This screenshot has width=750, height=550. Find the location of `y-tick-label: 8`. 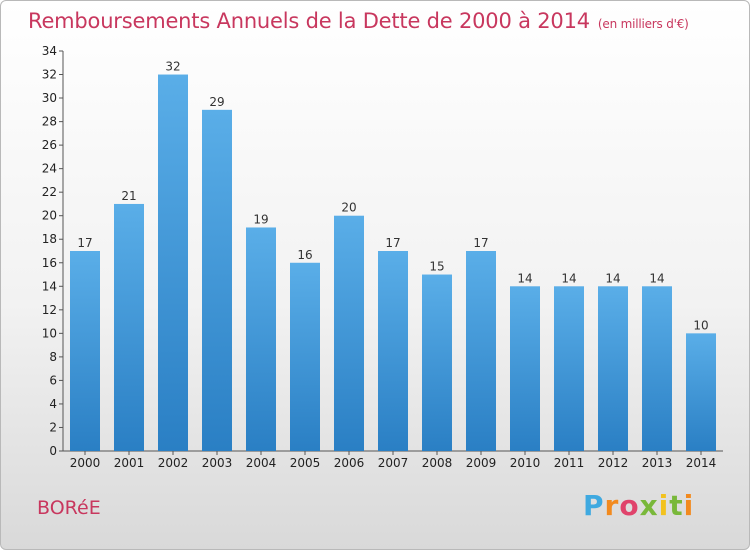

y-tick-label: 8 is located at coordinates (53, 357).